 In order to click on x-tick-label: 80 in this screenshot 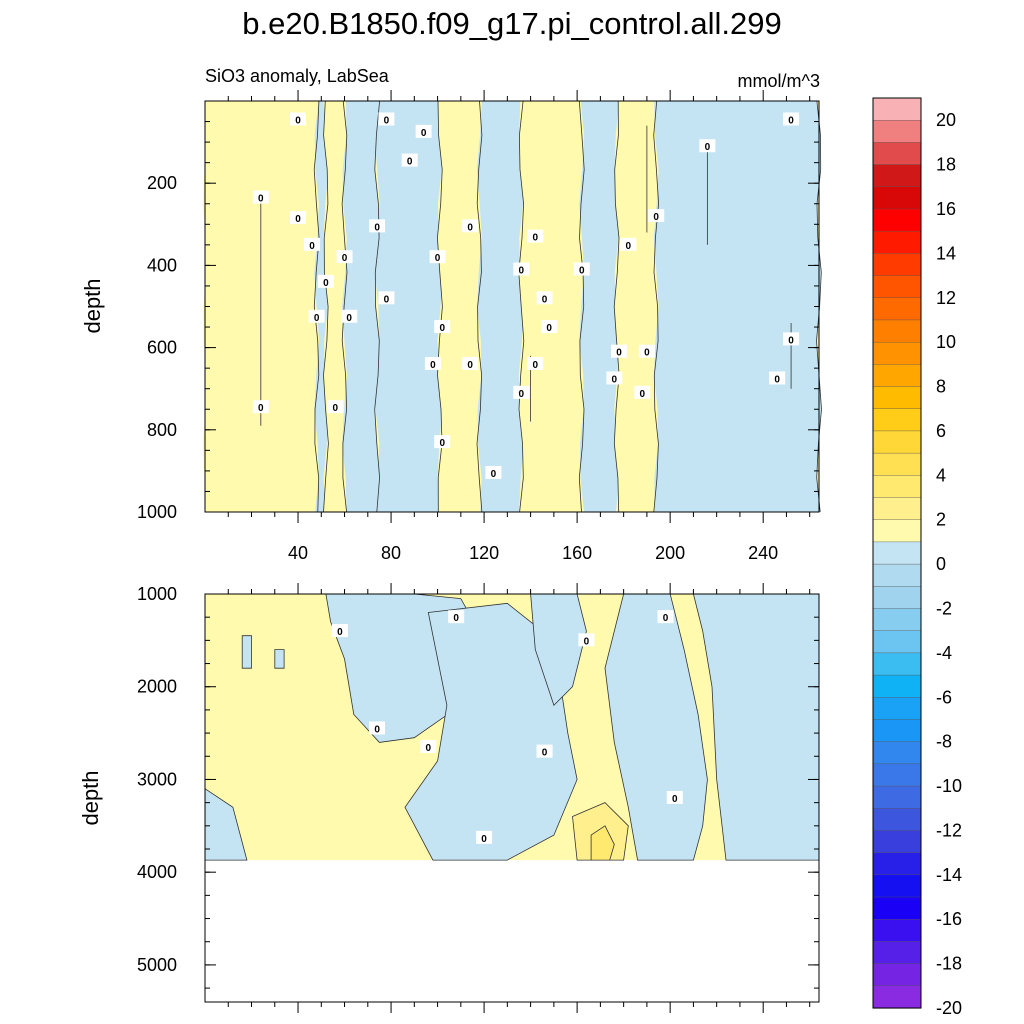, I will do `click(391, 553)`.